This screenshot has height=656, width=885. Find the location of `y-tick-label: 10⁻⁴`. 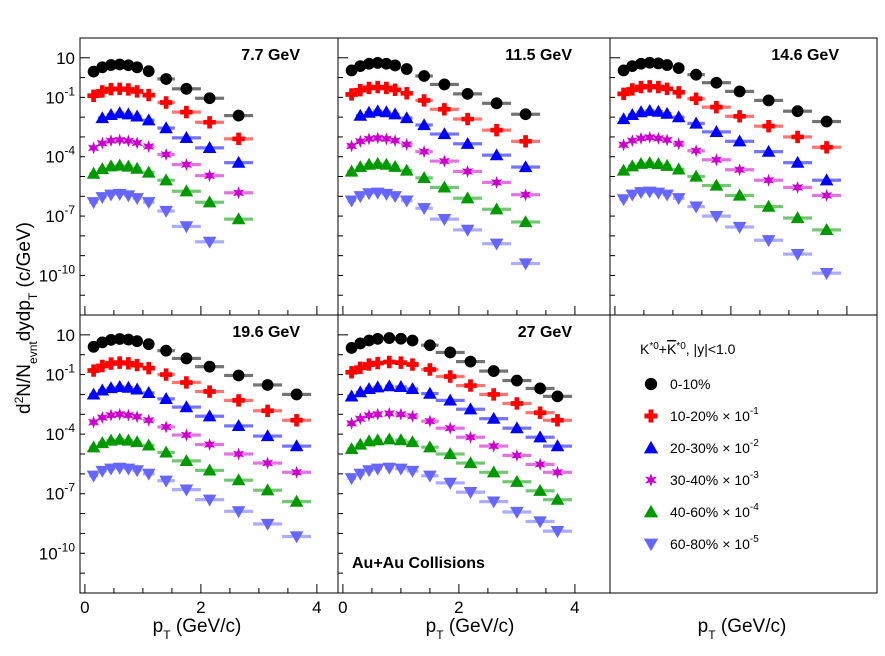

y-tick-label: 10⁻⁴ is located at coordinates (60, 155).